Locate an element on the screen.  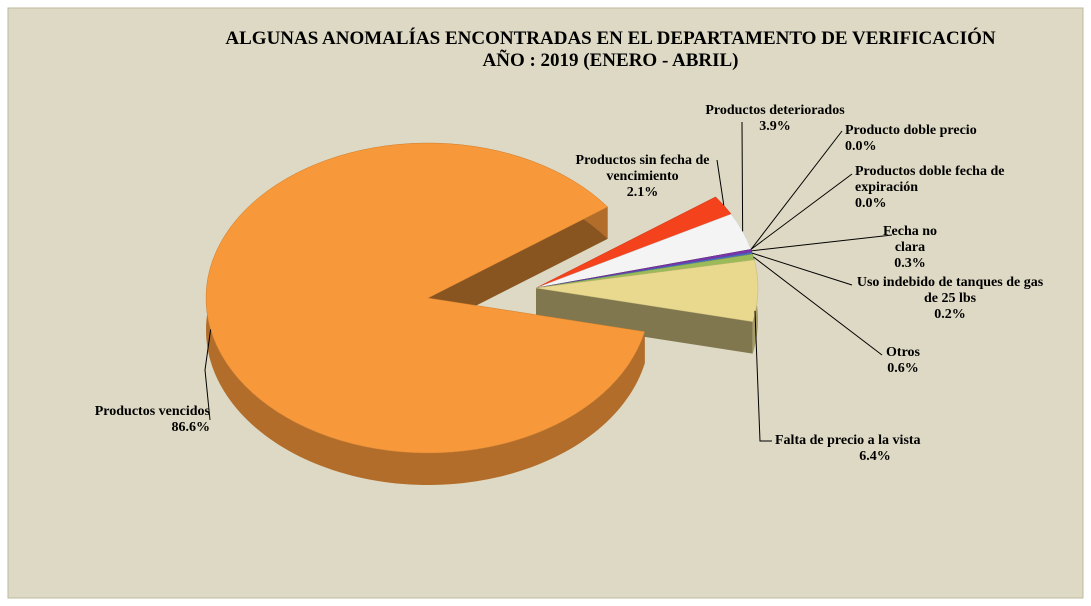
label-name: Productos deteriorados is located at coordinates (775, 110).